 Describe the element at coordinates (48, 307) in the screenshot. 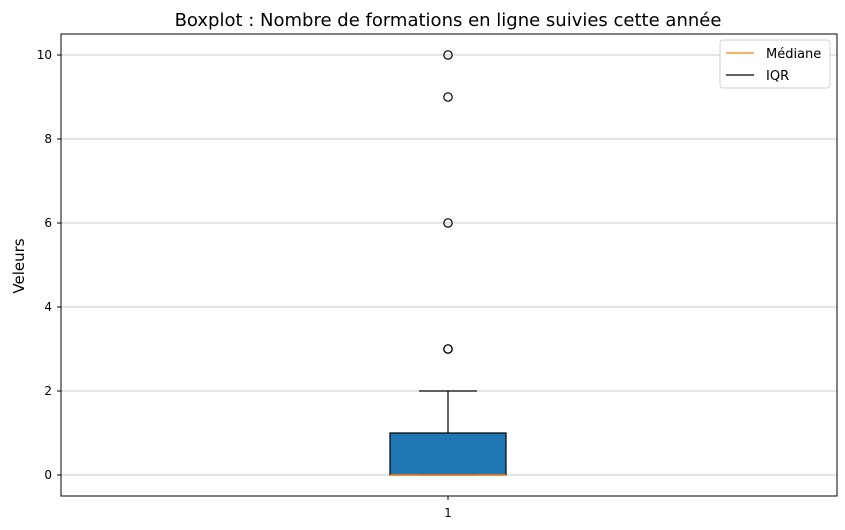

I see `y-tick-label: 4` at that location.